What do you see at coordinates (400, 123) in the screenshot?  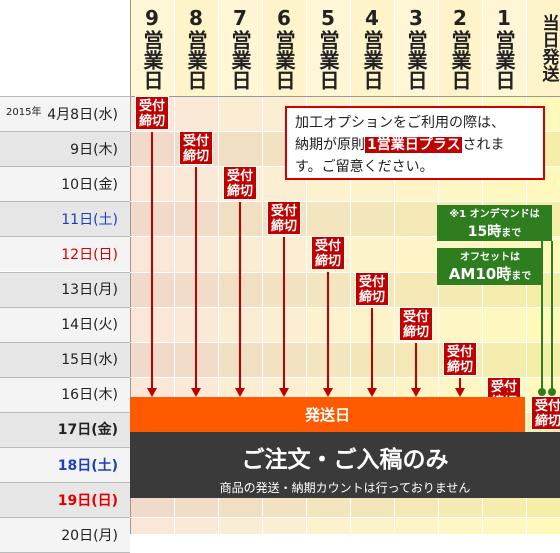 I see `note-line-1: 加工オプションをご利用の際は、` at bounding box center [400, 123].